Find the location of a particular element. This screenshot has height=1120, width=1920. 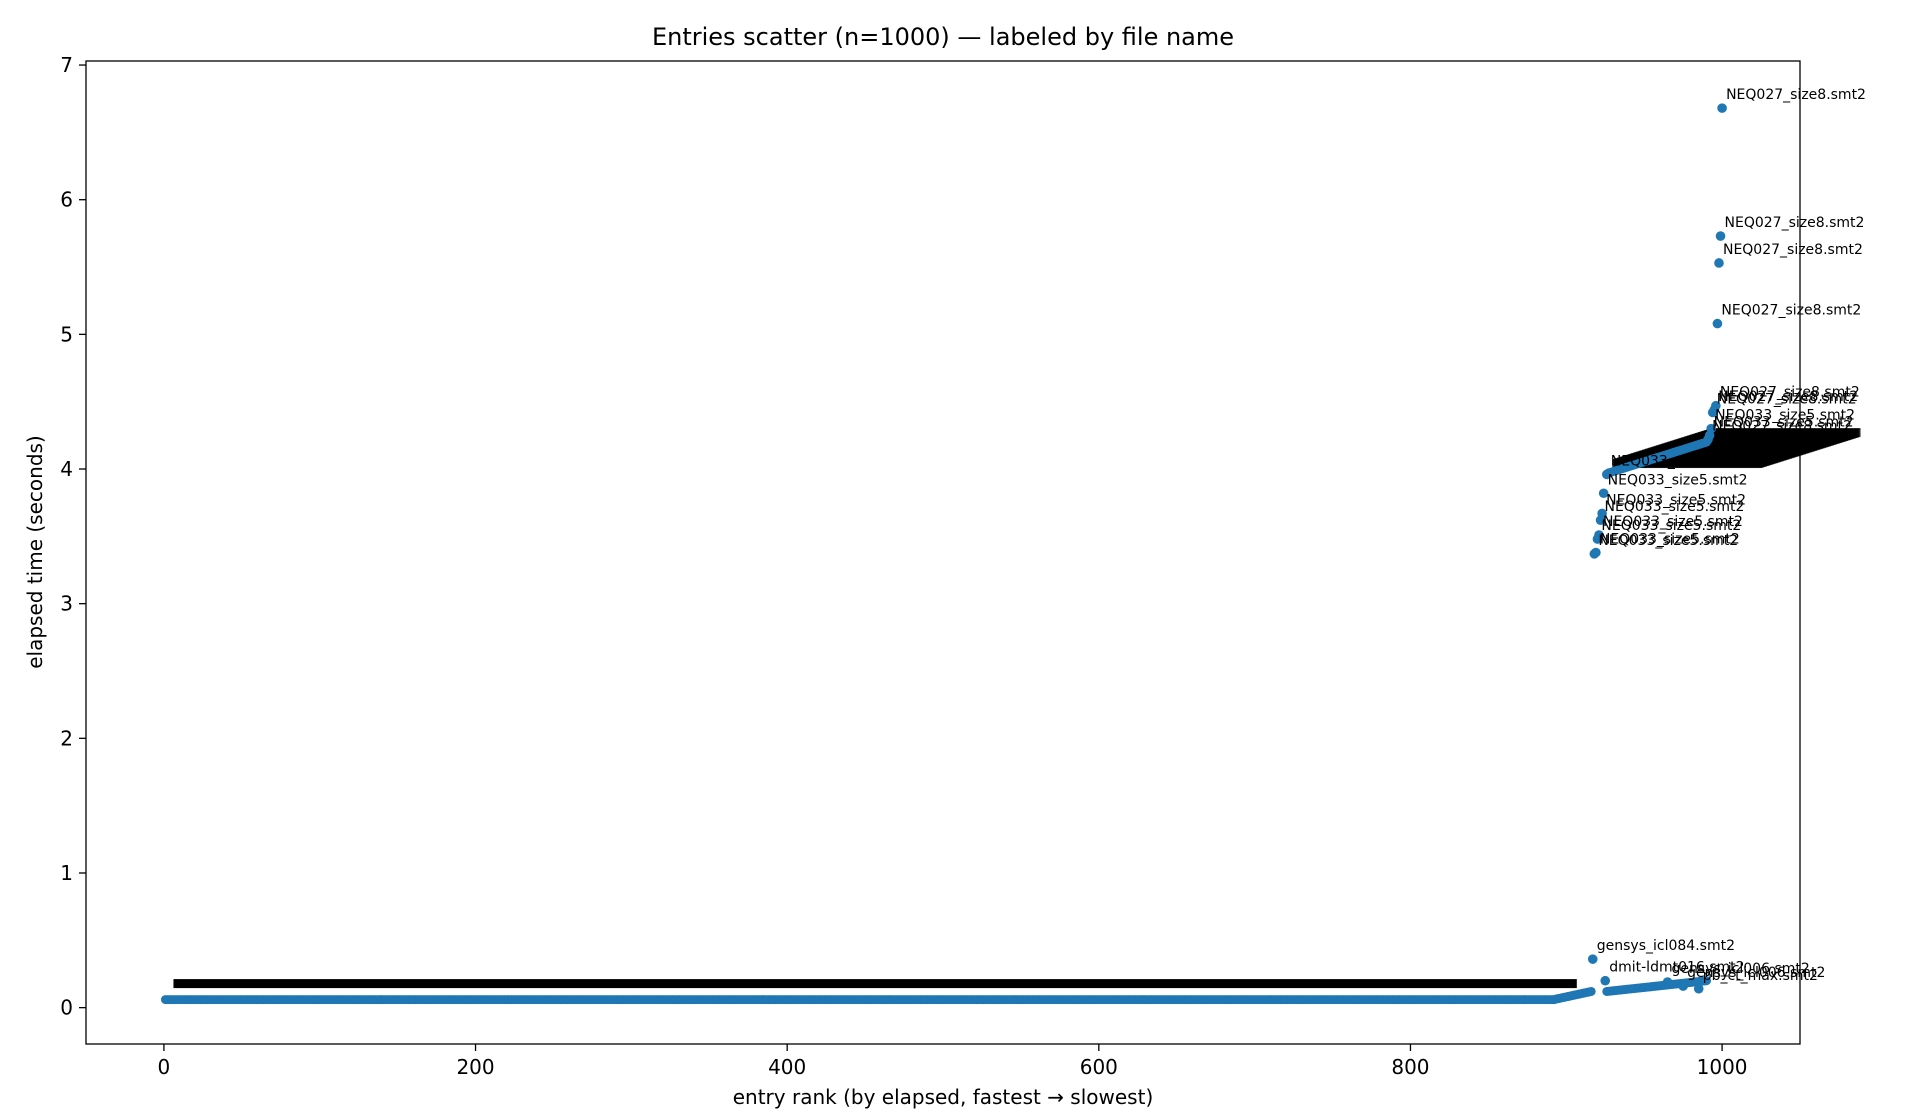

point-label-17: NEQ033_size5.smt2 is located at coordinates (1668, 541).